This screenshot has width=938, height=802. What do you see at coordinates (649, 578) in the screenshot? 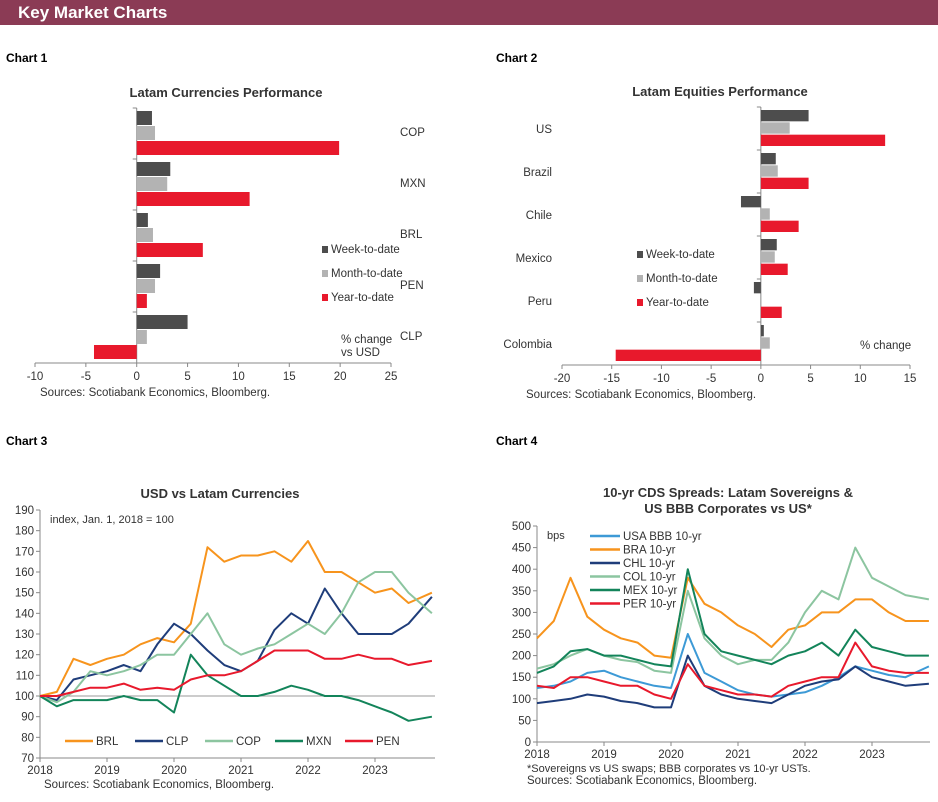
I see `legend-label: COL 10-yr` at bounding box center [649, 578].